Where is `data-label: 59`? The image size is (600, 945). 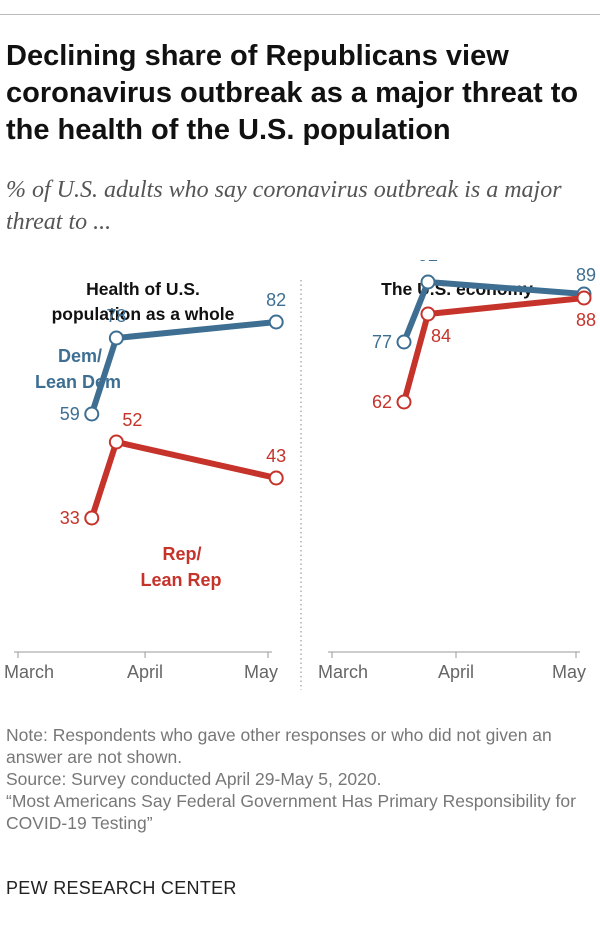
data-label: 59 is located at coordinates (70, 414).